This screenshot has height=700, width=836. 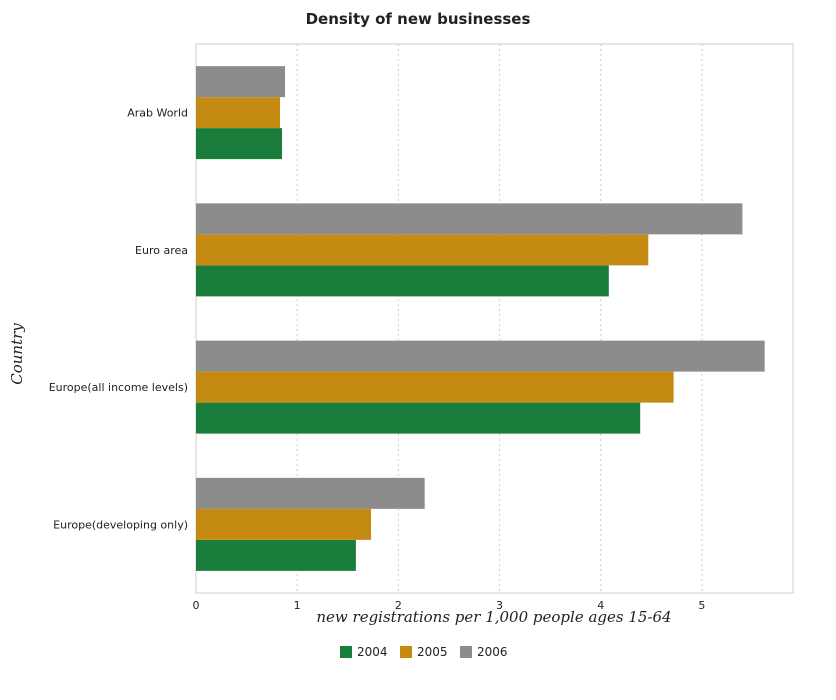 I want to click on x-tick-label: 3, so click(x=499, y=605).